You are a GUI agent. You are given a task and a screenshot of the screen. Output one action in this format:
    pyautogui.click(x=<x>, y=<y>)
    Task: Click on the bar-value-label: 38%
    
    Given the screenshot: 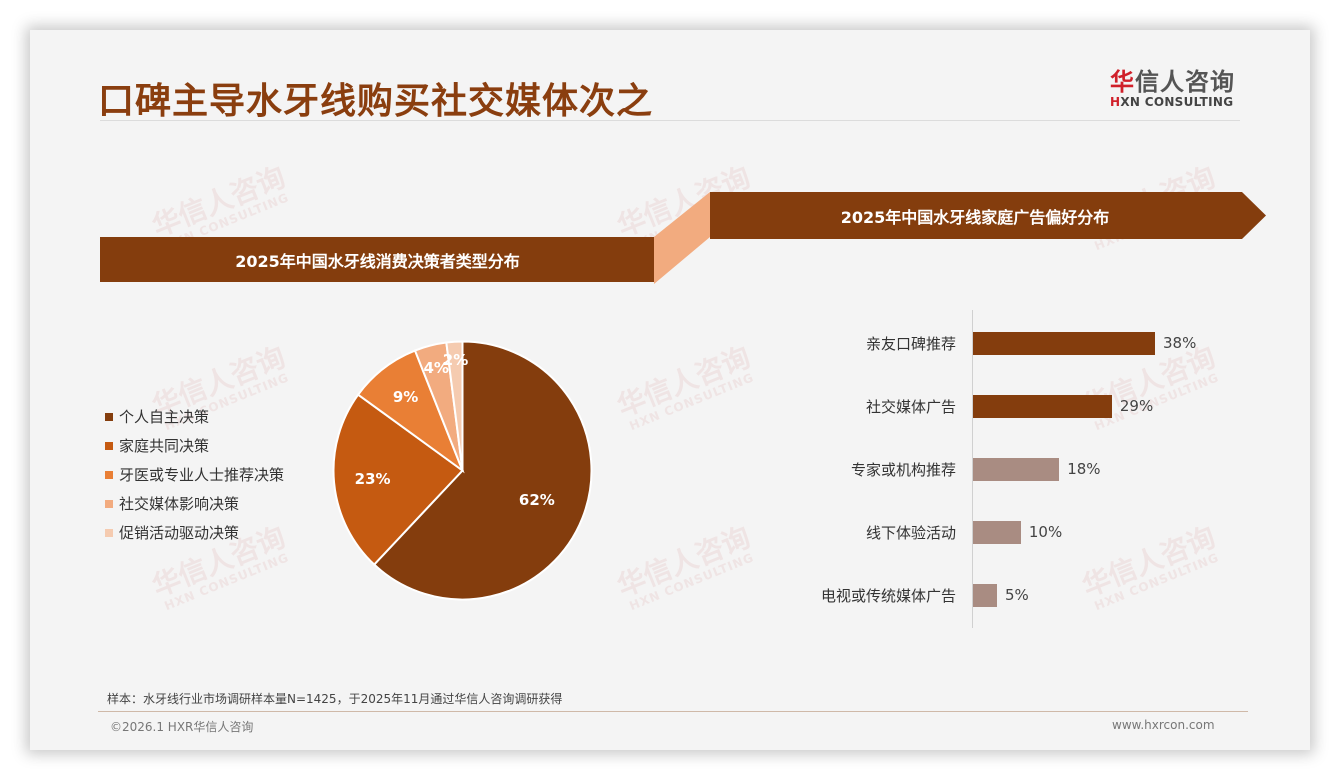 What is the action you would take?
    pyautogui.click(x=1180, y=343)
    